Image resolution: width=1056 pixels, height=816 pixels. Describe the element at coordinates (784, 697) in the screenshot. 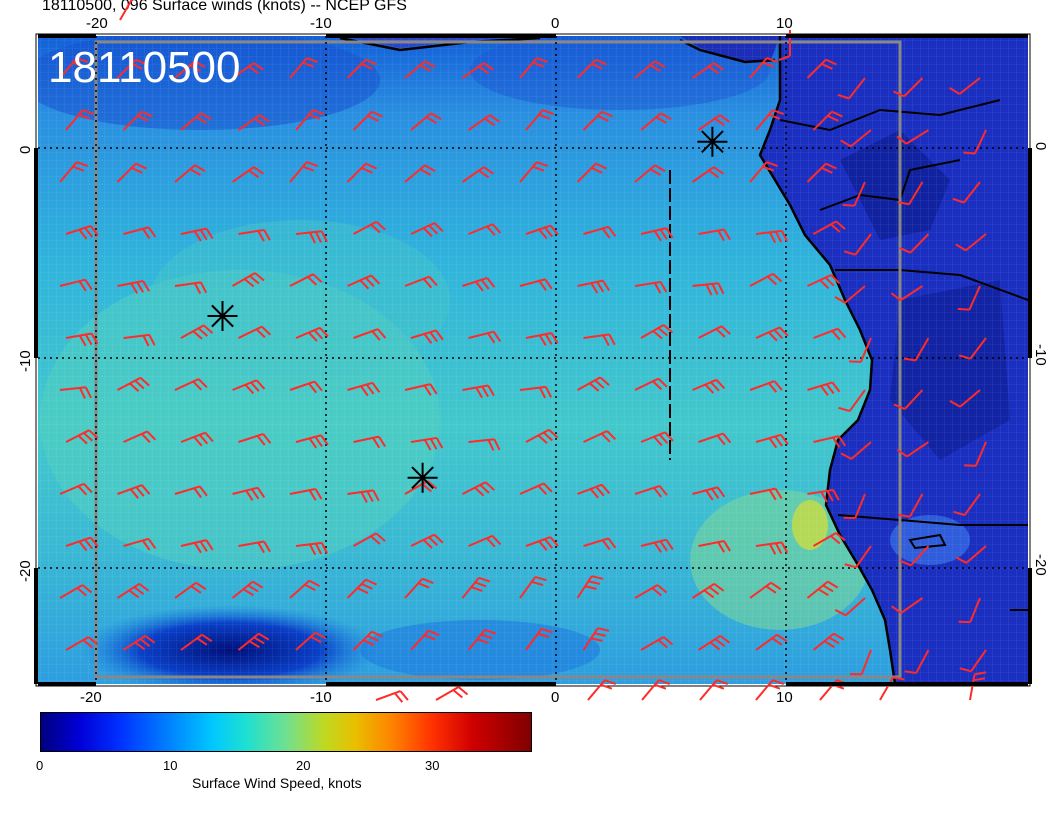

I see `lon-bottom-label-4: 10` at that location.